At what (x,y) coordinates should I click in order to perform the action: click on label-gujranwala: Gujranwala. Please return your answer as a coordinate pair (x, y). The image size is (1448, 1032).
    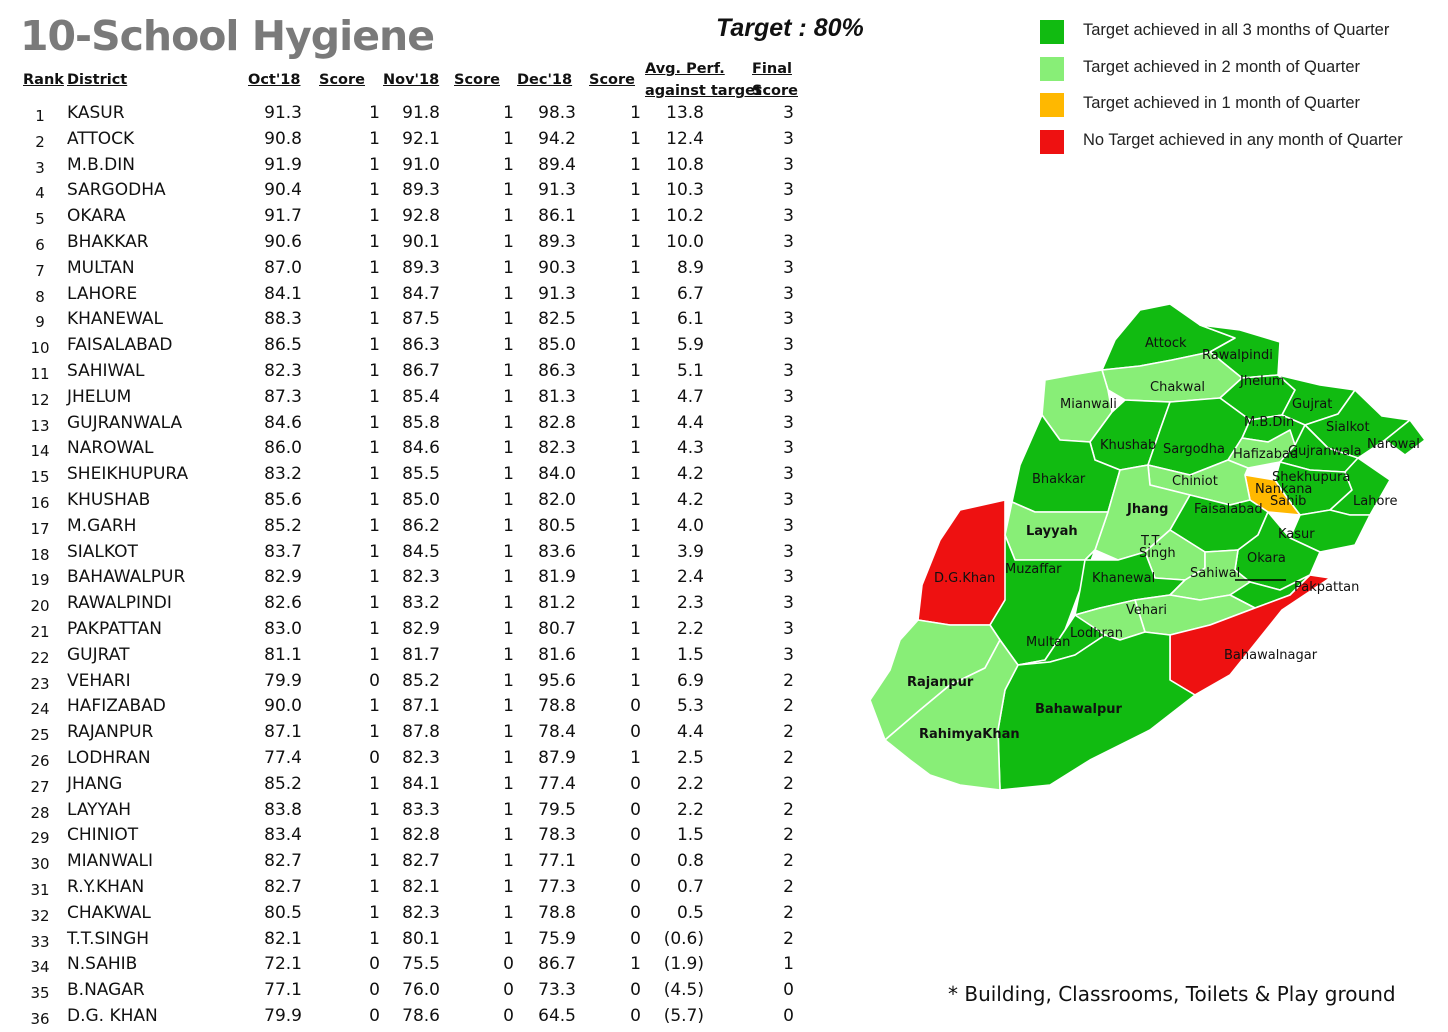
    Looking at the image, I should click on (1325, 451).